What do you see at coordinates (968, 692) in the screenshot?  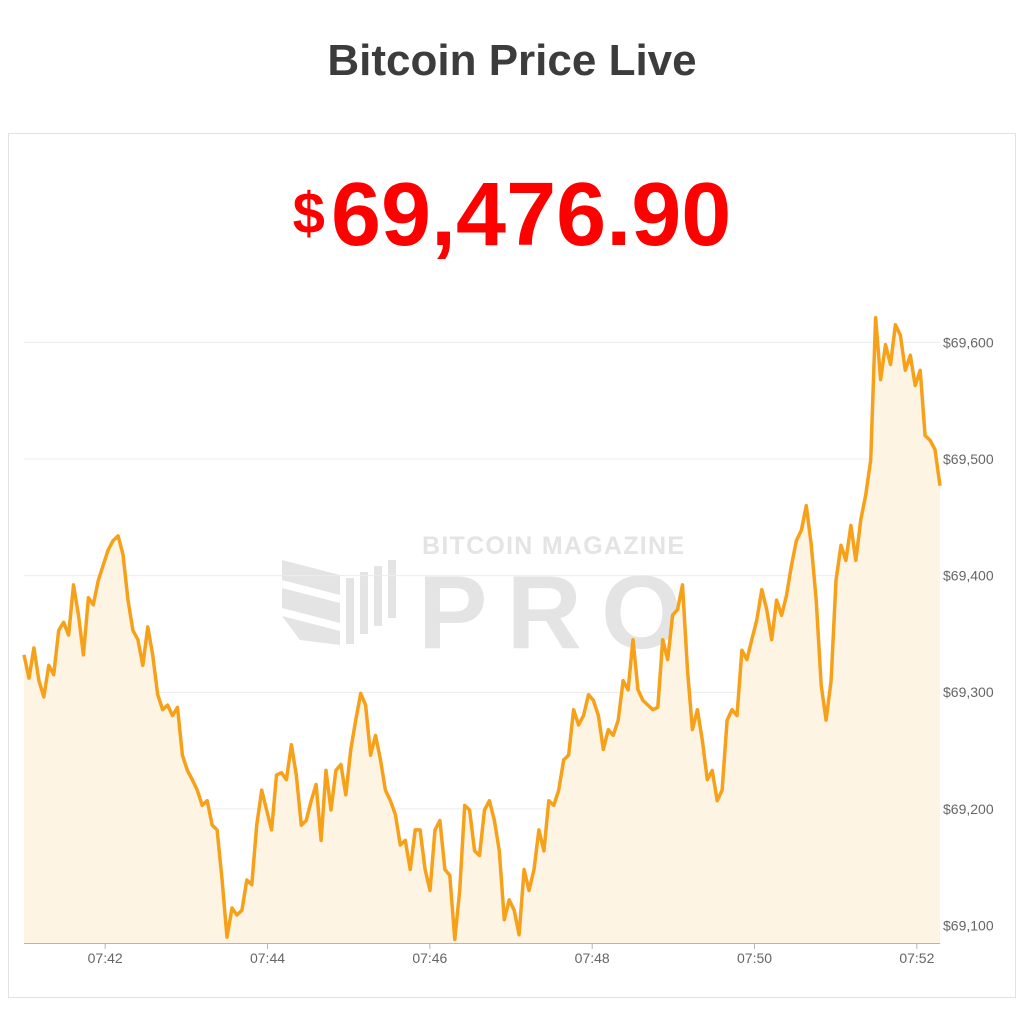 I see `y-tick-label: $69,300` at bounding box center [968, 692].